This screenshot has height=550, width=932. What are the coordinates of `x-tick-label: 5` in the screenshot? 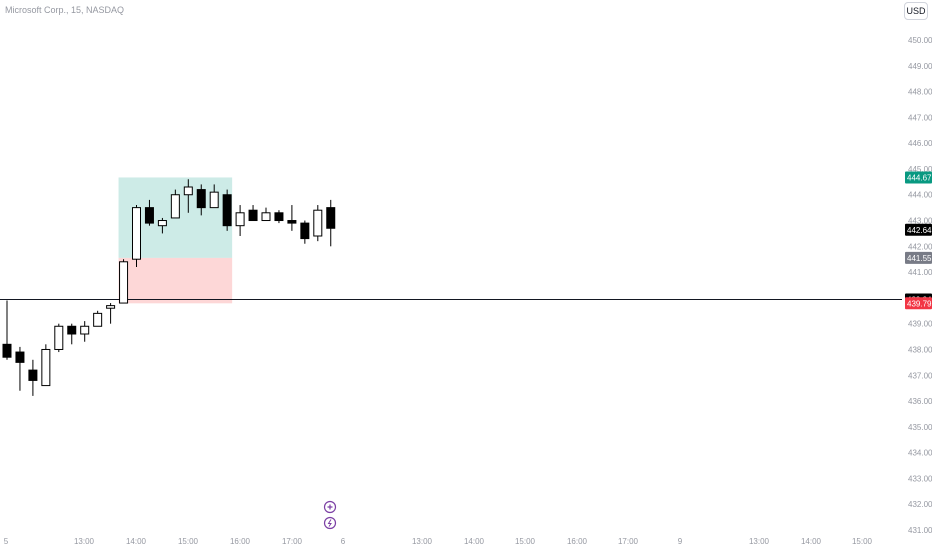 It's located at (6, 541).